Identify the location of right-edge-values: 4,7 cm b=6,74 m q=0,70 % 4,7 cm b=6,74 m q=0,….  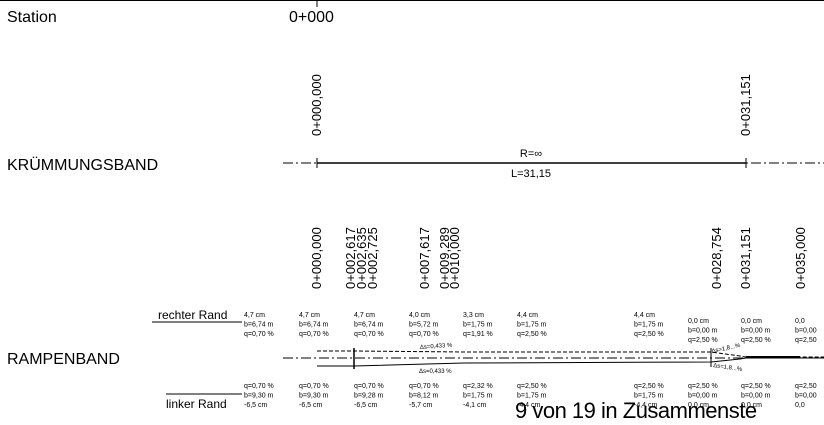
(530, 328).